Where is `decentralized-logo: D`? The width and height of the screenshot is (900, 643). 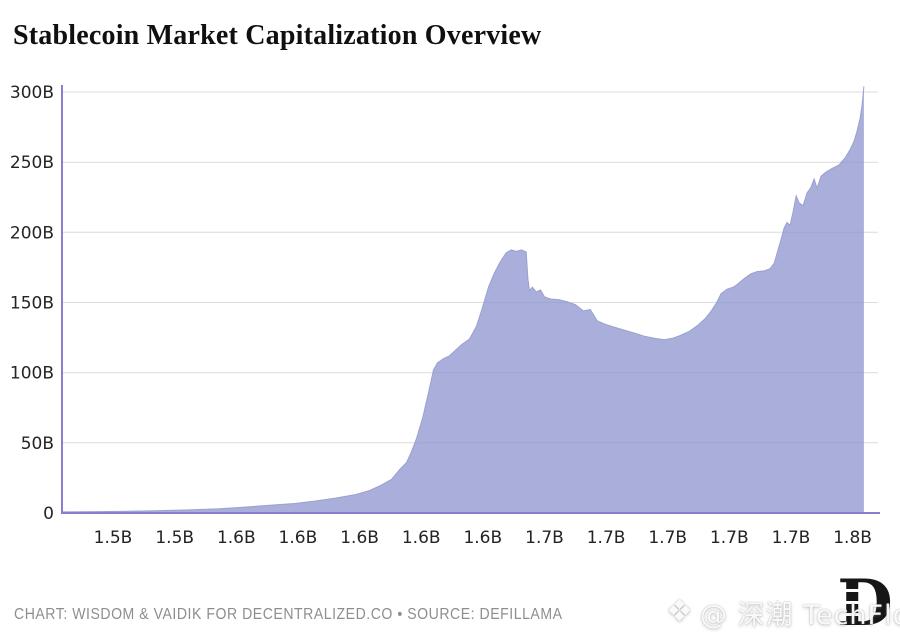
decentralized-logo: D is located at coordinates (865, 606).